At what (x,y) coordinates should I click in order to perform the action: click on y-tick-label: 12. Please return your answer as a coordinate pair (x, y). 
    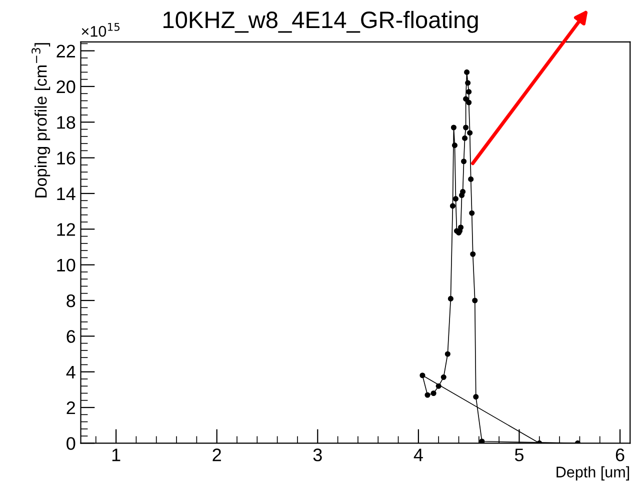
    Looking at the image, I should click on (66, 229).